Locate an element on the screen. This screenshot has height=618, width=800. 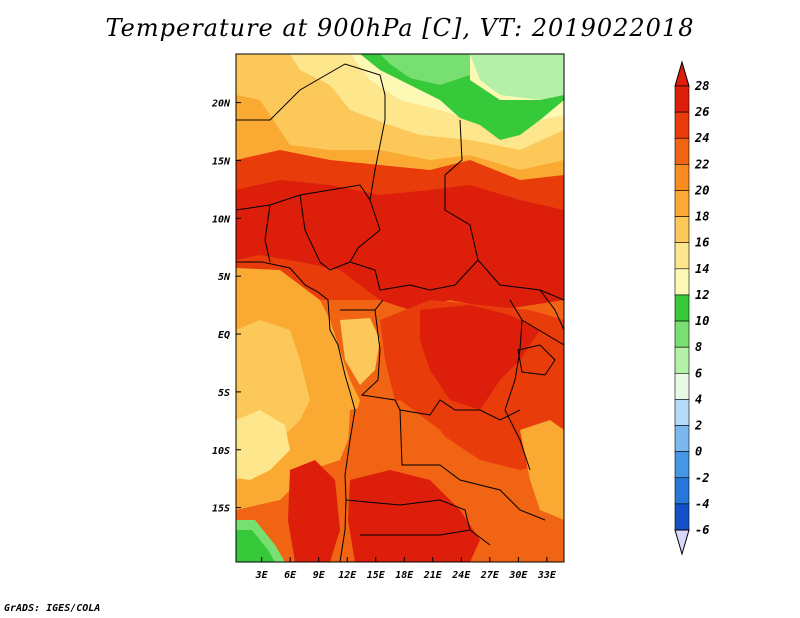
y-tick-label: 20N is located at coordinates (221, 104).